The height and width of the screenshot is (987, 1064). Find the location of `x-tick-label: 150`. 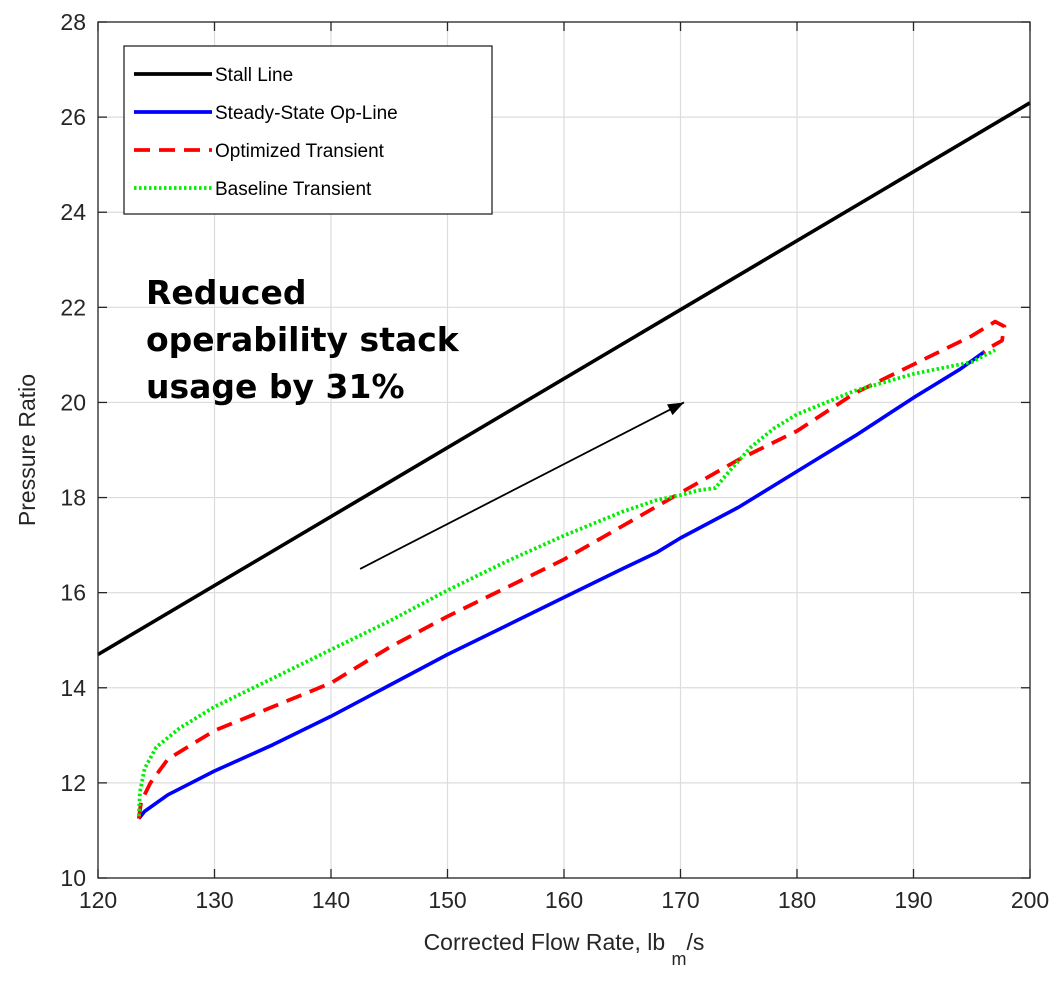

x-tick-label: 150 is located at coordinates (447, 900).